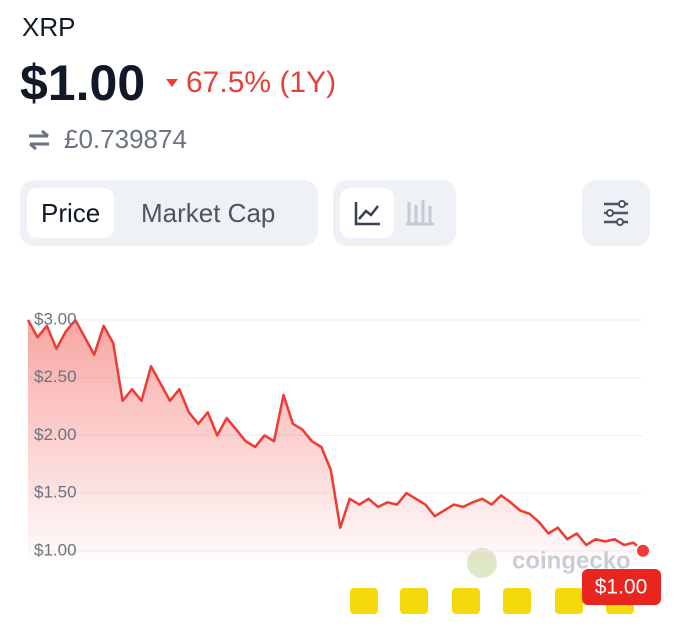 Image resolution: width=680 pixels, height=628 pixels. Describe the element at coordinates (71, 213) in the screenshot. I see `tab: Price` at that location.